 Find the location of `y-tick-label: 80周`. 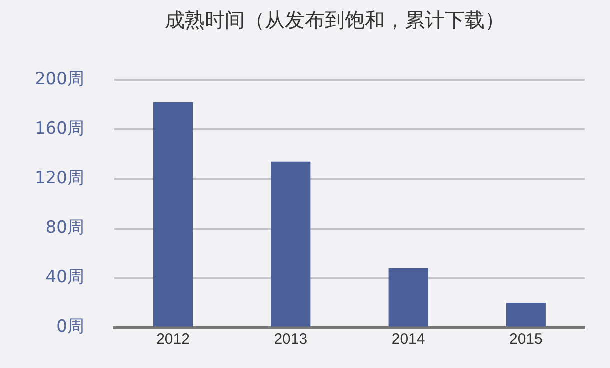

y-tick-label: 80周 is located at coordinates (65, 228).